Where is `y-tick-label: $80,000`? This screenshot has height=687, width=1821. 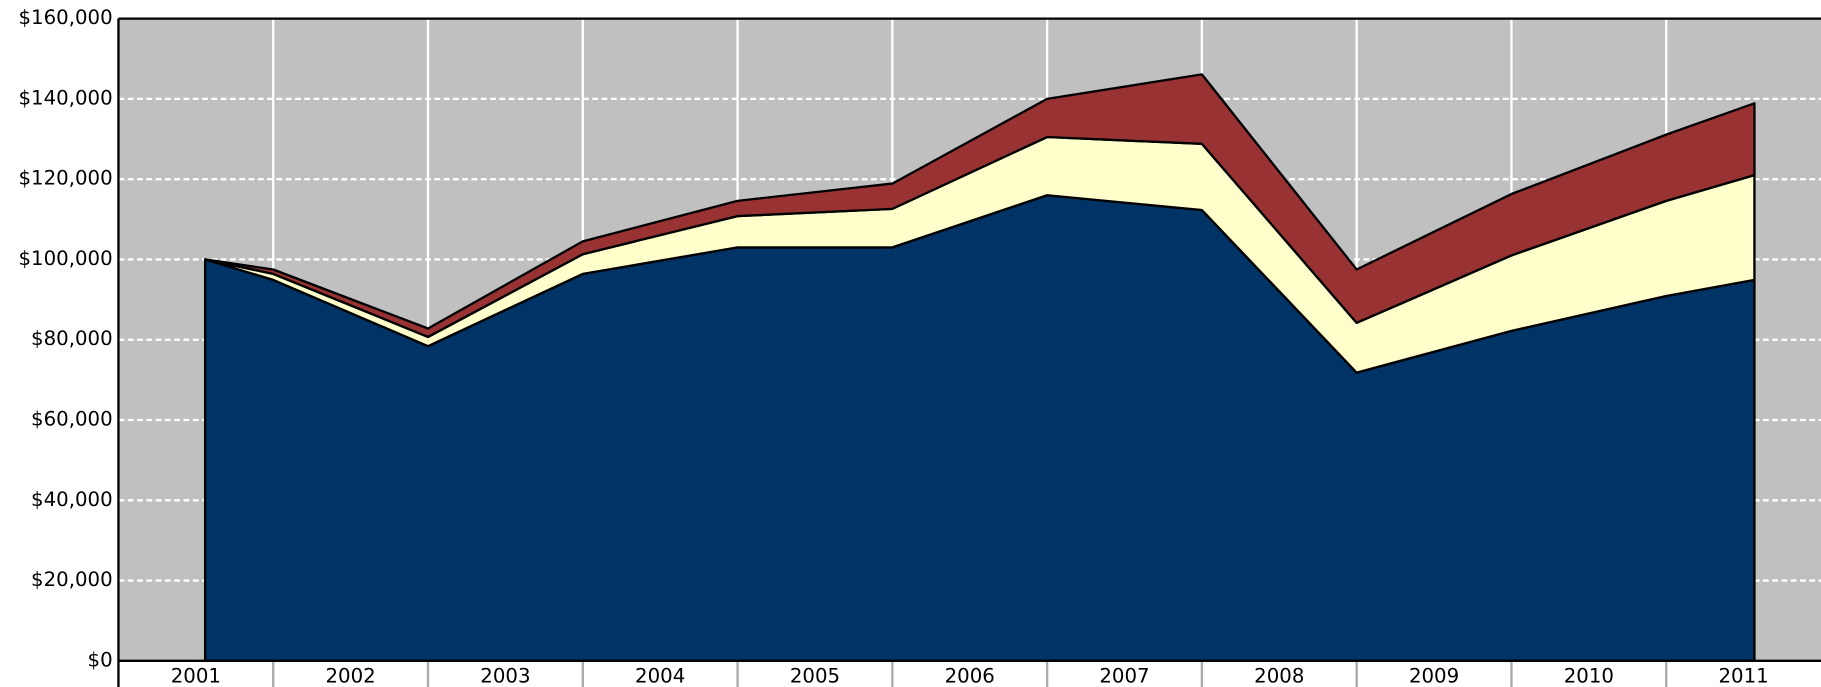 y-tick-label: $80,000 is located at coordinates (72, 338).